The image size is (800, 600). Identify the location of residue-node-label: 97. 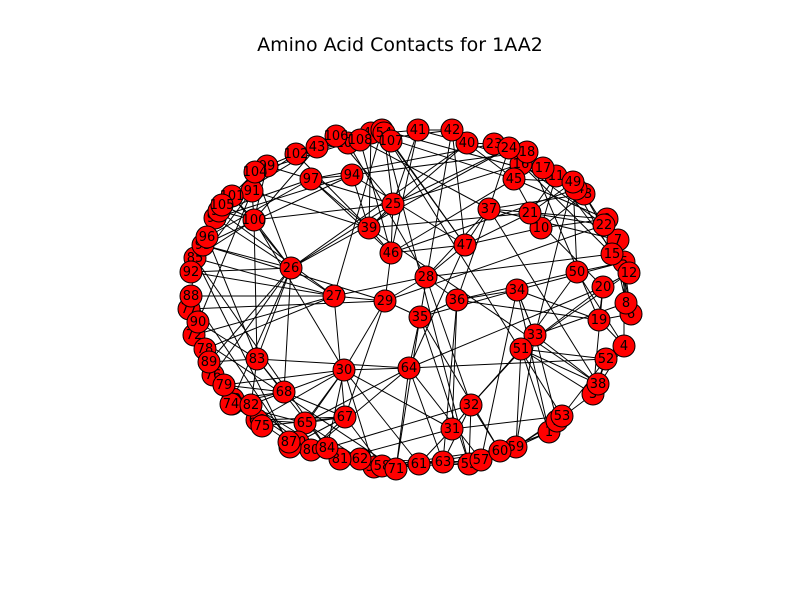
(311, 179).